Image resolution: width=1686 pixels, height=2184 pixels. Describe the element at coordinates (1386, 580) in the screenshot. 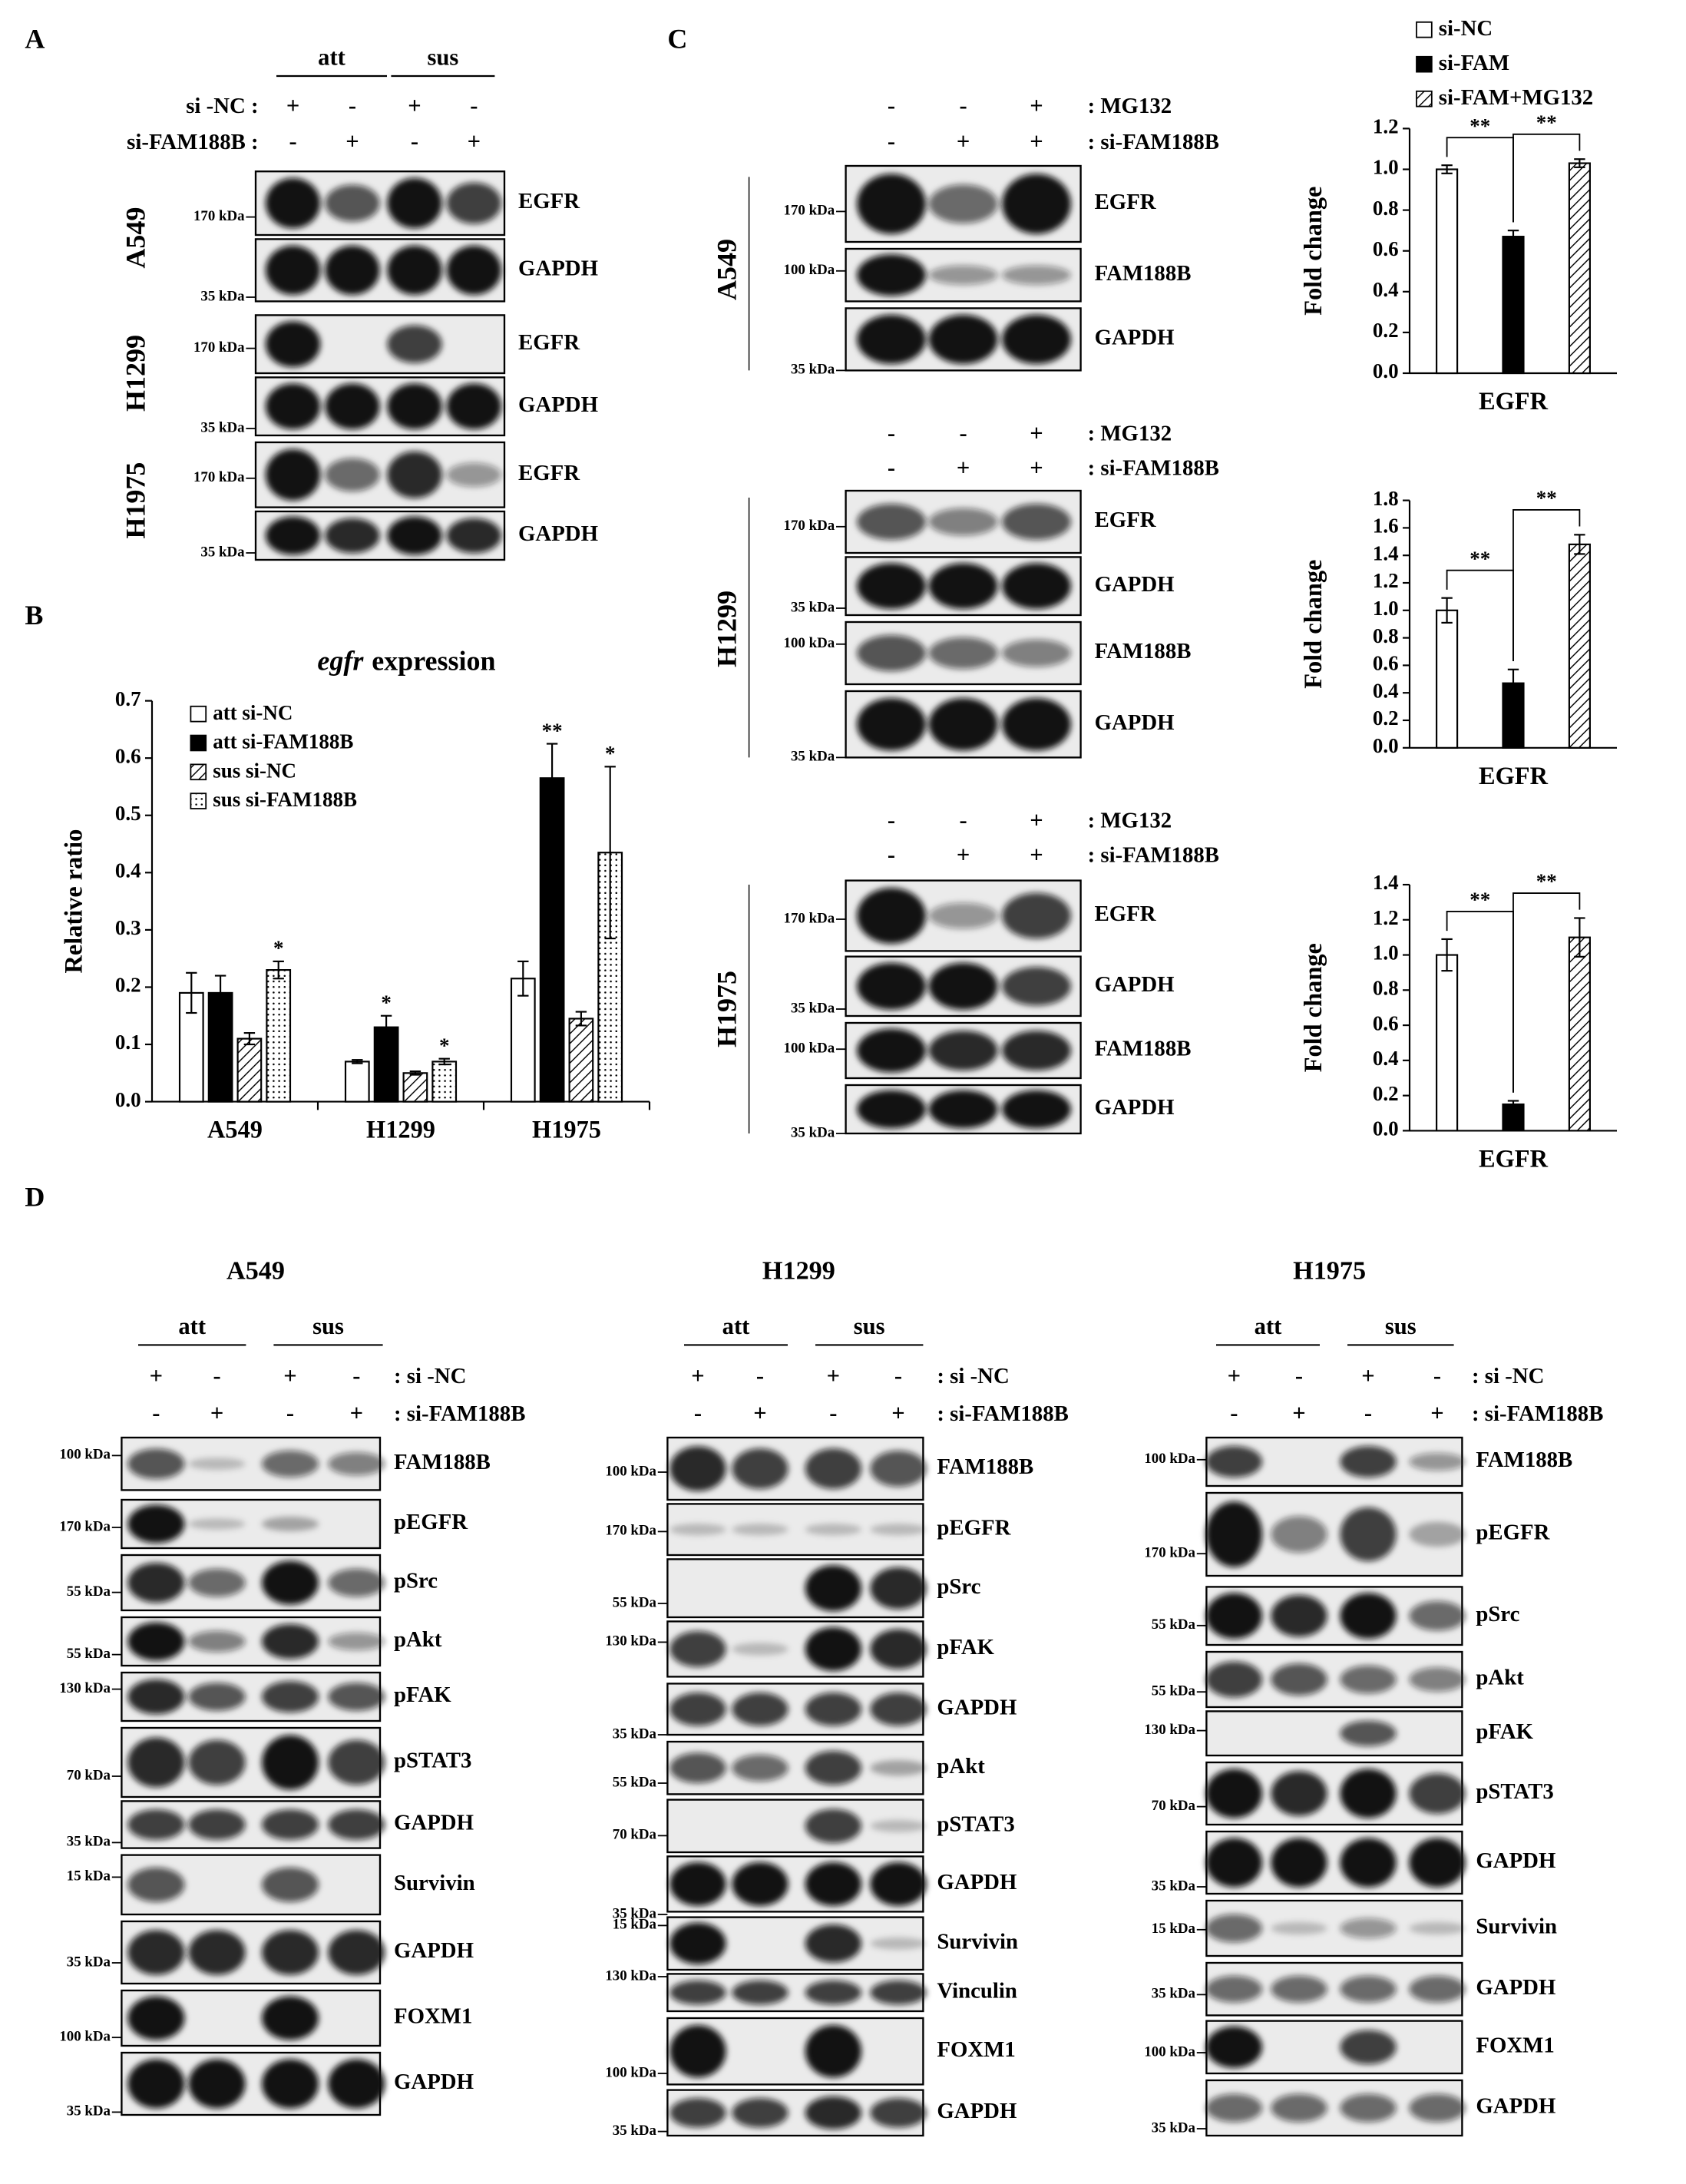

I see `label: 1.2` at that location.